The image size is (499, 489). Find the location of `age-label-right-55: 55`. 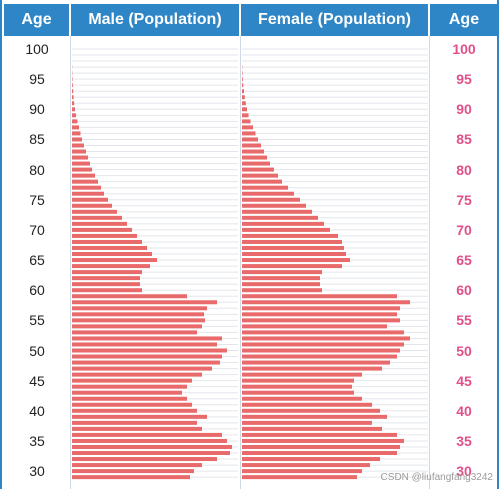

age-label-right-55: 55 is located at coordinates (464, 320).